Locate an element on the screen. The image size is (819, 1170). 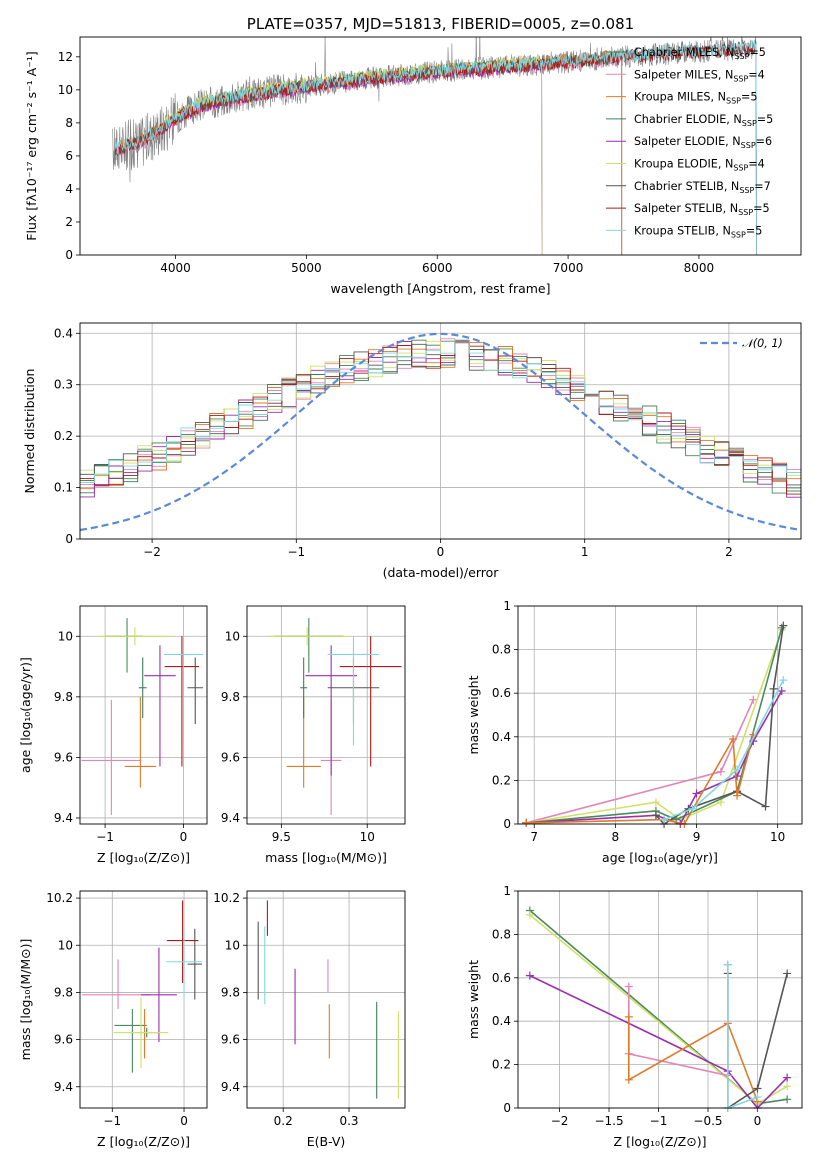
x-axis-label: E(B-V) is located at coordinates (326, 1141).